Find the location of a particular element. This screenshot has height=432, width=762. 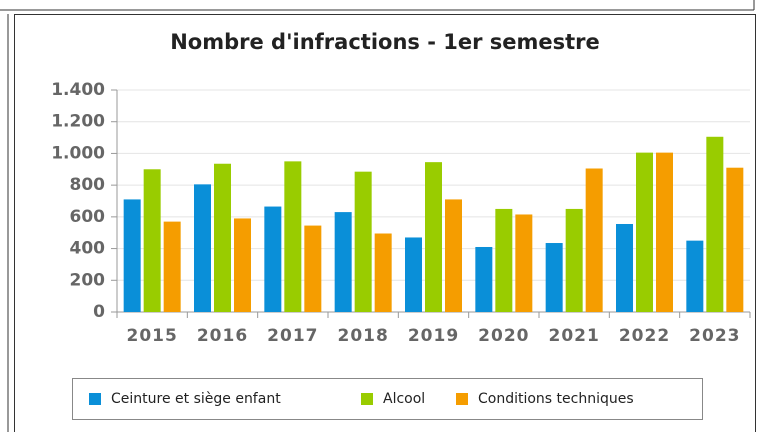

y-tick-label: 1.400 is located at coordinates (78, 90).